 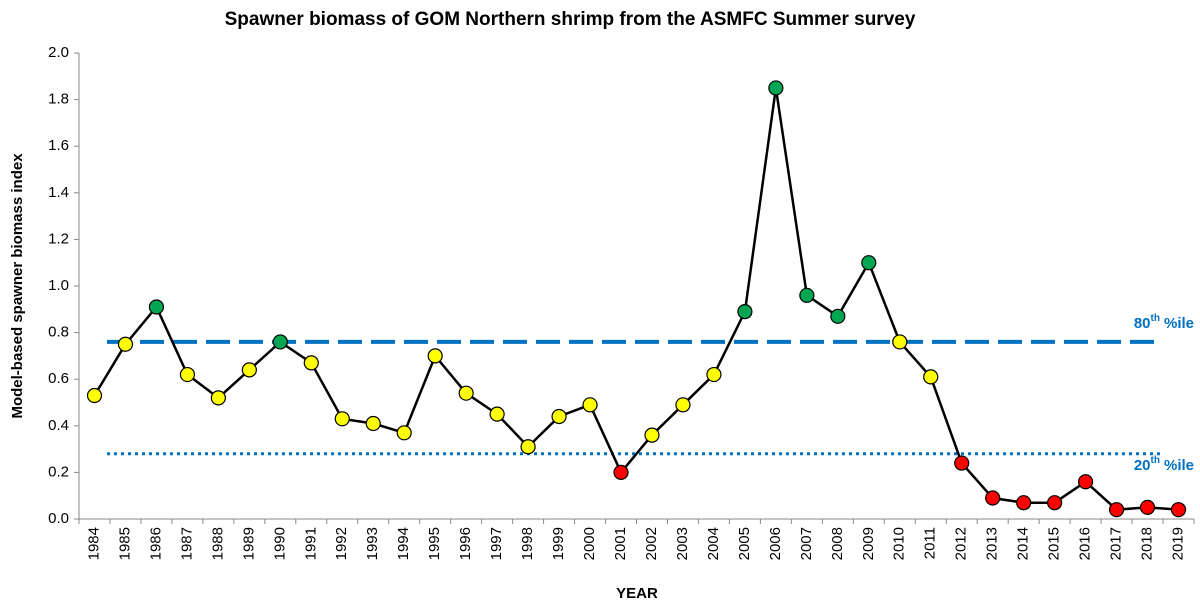 I want to click on x-tick-label: 2018, so click(x=1147, y=543).